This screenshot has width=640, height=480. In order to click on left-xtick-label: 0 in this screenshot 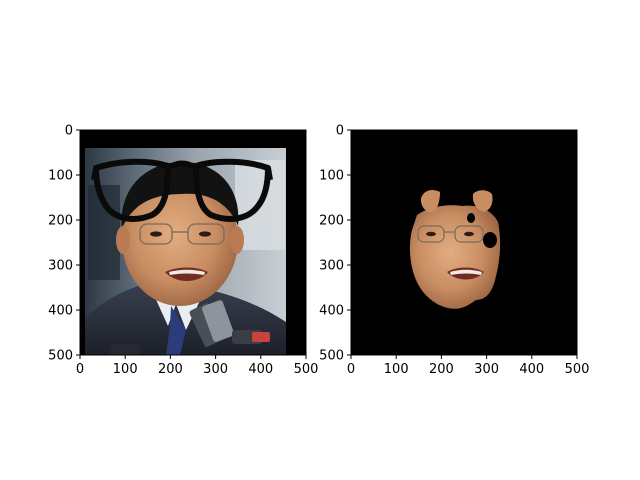, I will do `click(80, 369)`.